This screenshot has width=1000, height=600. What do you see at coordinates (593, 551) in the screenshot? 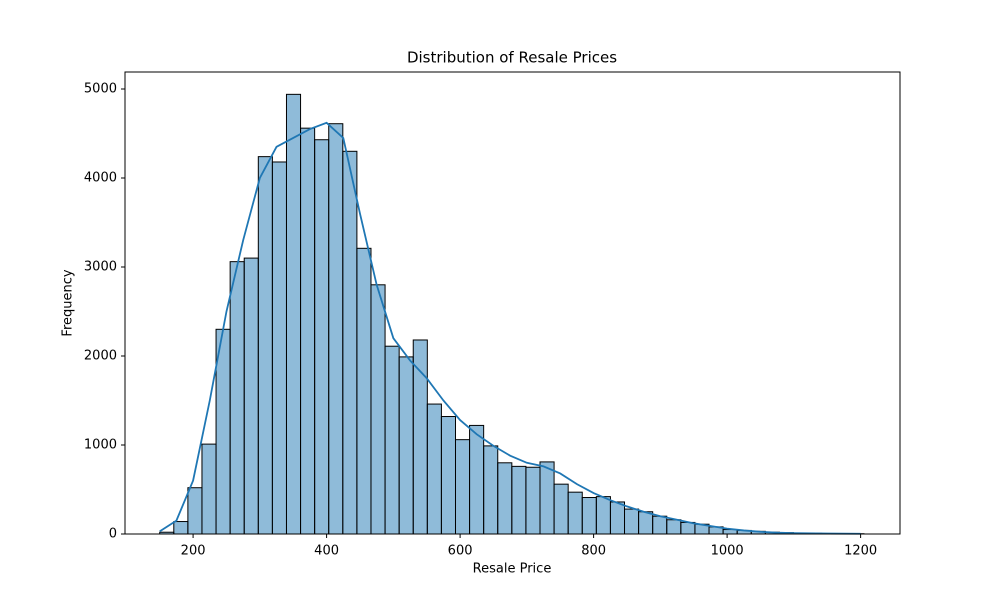
I see `x-tick-label: 800` at bounding box center [593, 551].